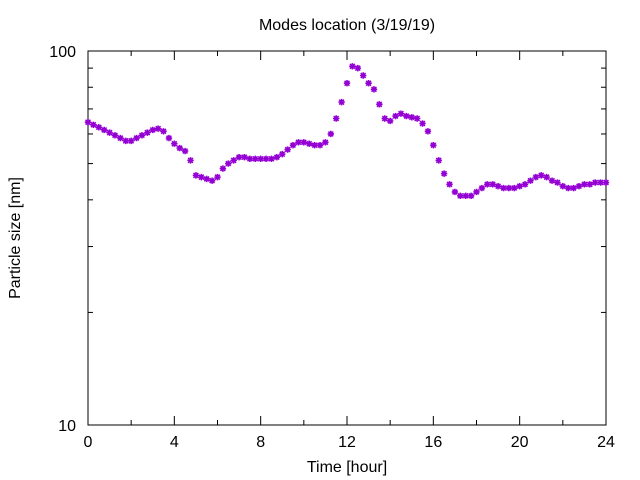 The image size is (640, 480). I want to click on x-tick-label: 24, so click(606, 442).